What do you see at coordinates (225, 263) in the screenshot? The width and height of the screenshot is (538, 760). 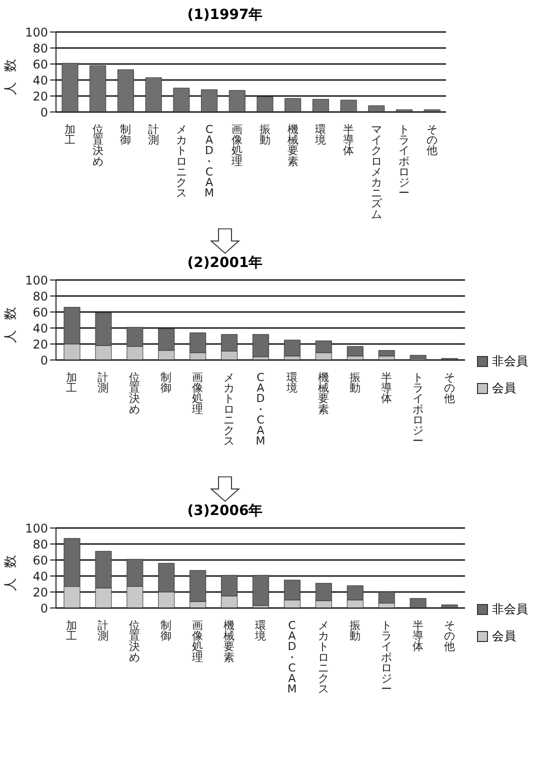 I see `chart-title: (2)2001年` at bounding box center [225, 263].